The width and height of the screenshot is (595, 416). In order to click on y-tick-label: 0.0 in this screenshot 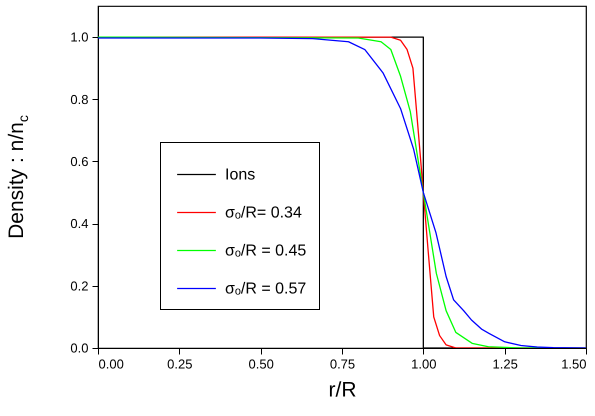, I will do `click(79, 348)`.